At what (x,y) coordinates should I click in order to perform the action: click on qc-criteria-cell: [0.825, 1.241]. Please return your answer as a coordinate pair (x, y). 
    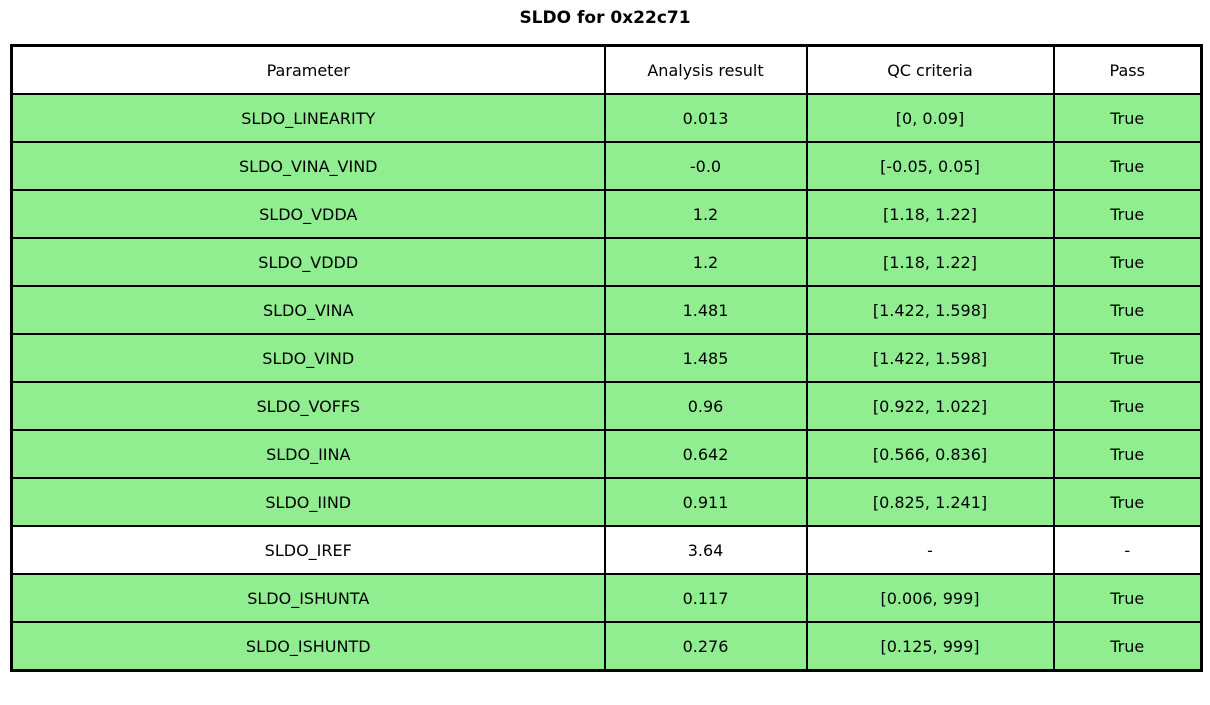
    Looking at the image, I should click on (930, 502).